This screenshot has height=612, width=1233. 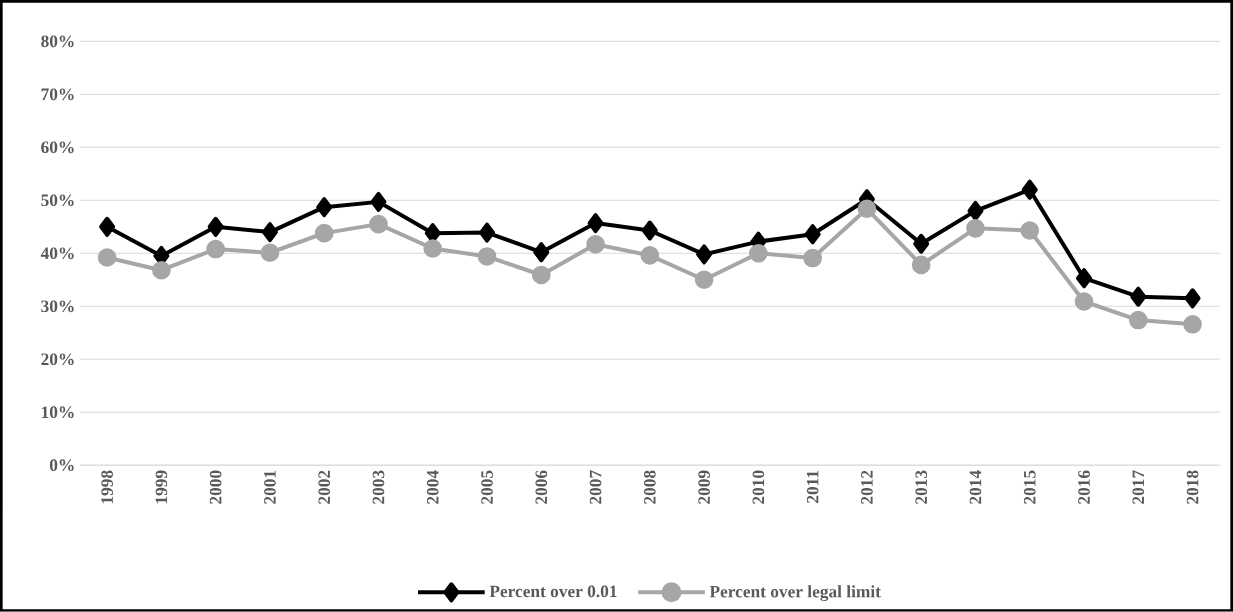 What do you see at coordinates (1192, 487) in the screenshot?
I see `x-tick-label: 2018` at bounding box center [1192, 487].